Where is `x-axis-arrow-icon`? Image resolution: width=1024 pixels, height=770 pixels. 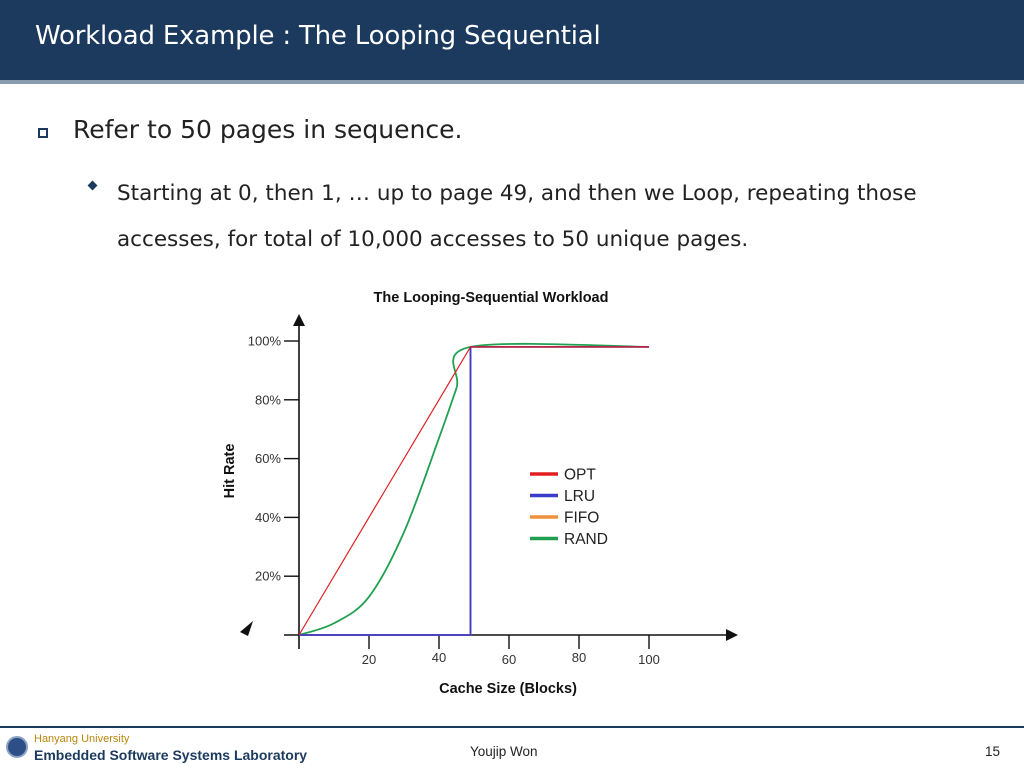
x-axis-arrow-icon is located at coordinates (732, 635).